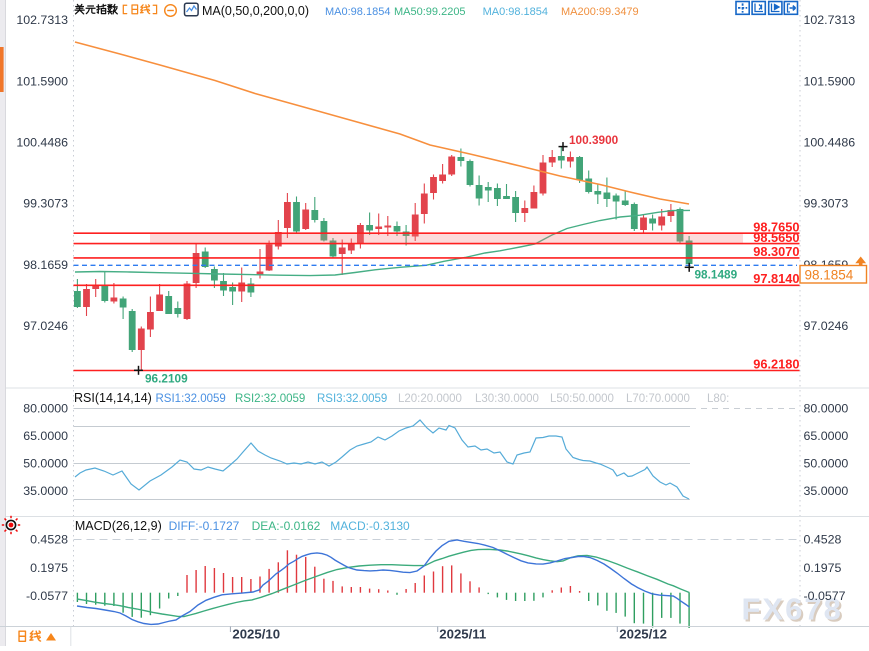 This screenshot has width=869, height=651. What do you see at coordinates (430, 12) in the screenshot?
I see `svg-text: MA50:99.2205` at bounding box center [430, 12].